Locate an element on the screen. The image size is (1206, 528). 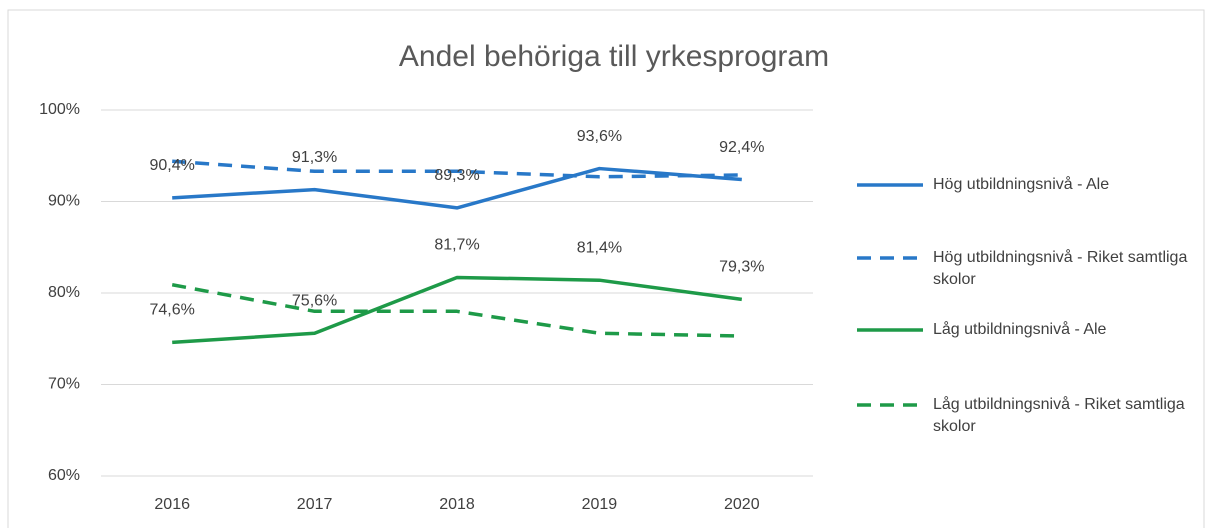
x-tick-label: 2018 is located at coordinates (457, 504).